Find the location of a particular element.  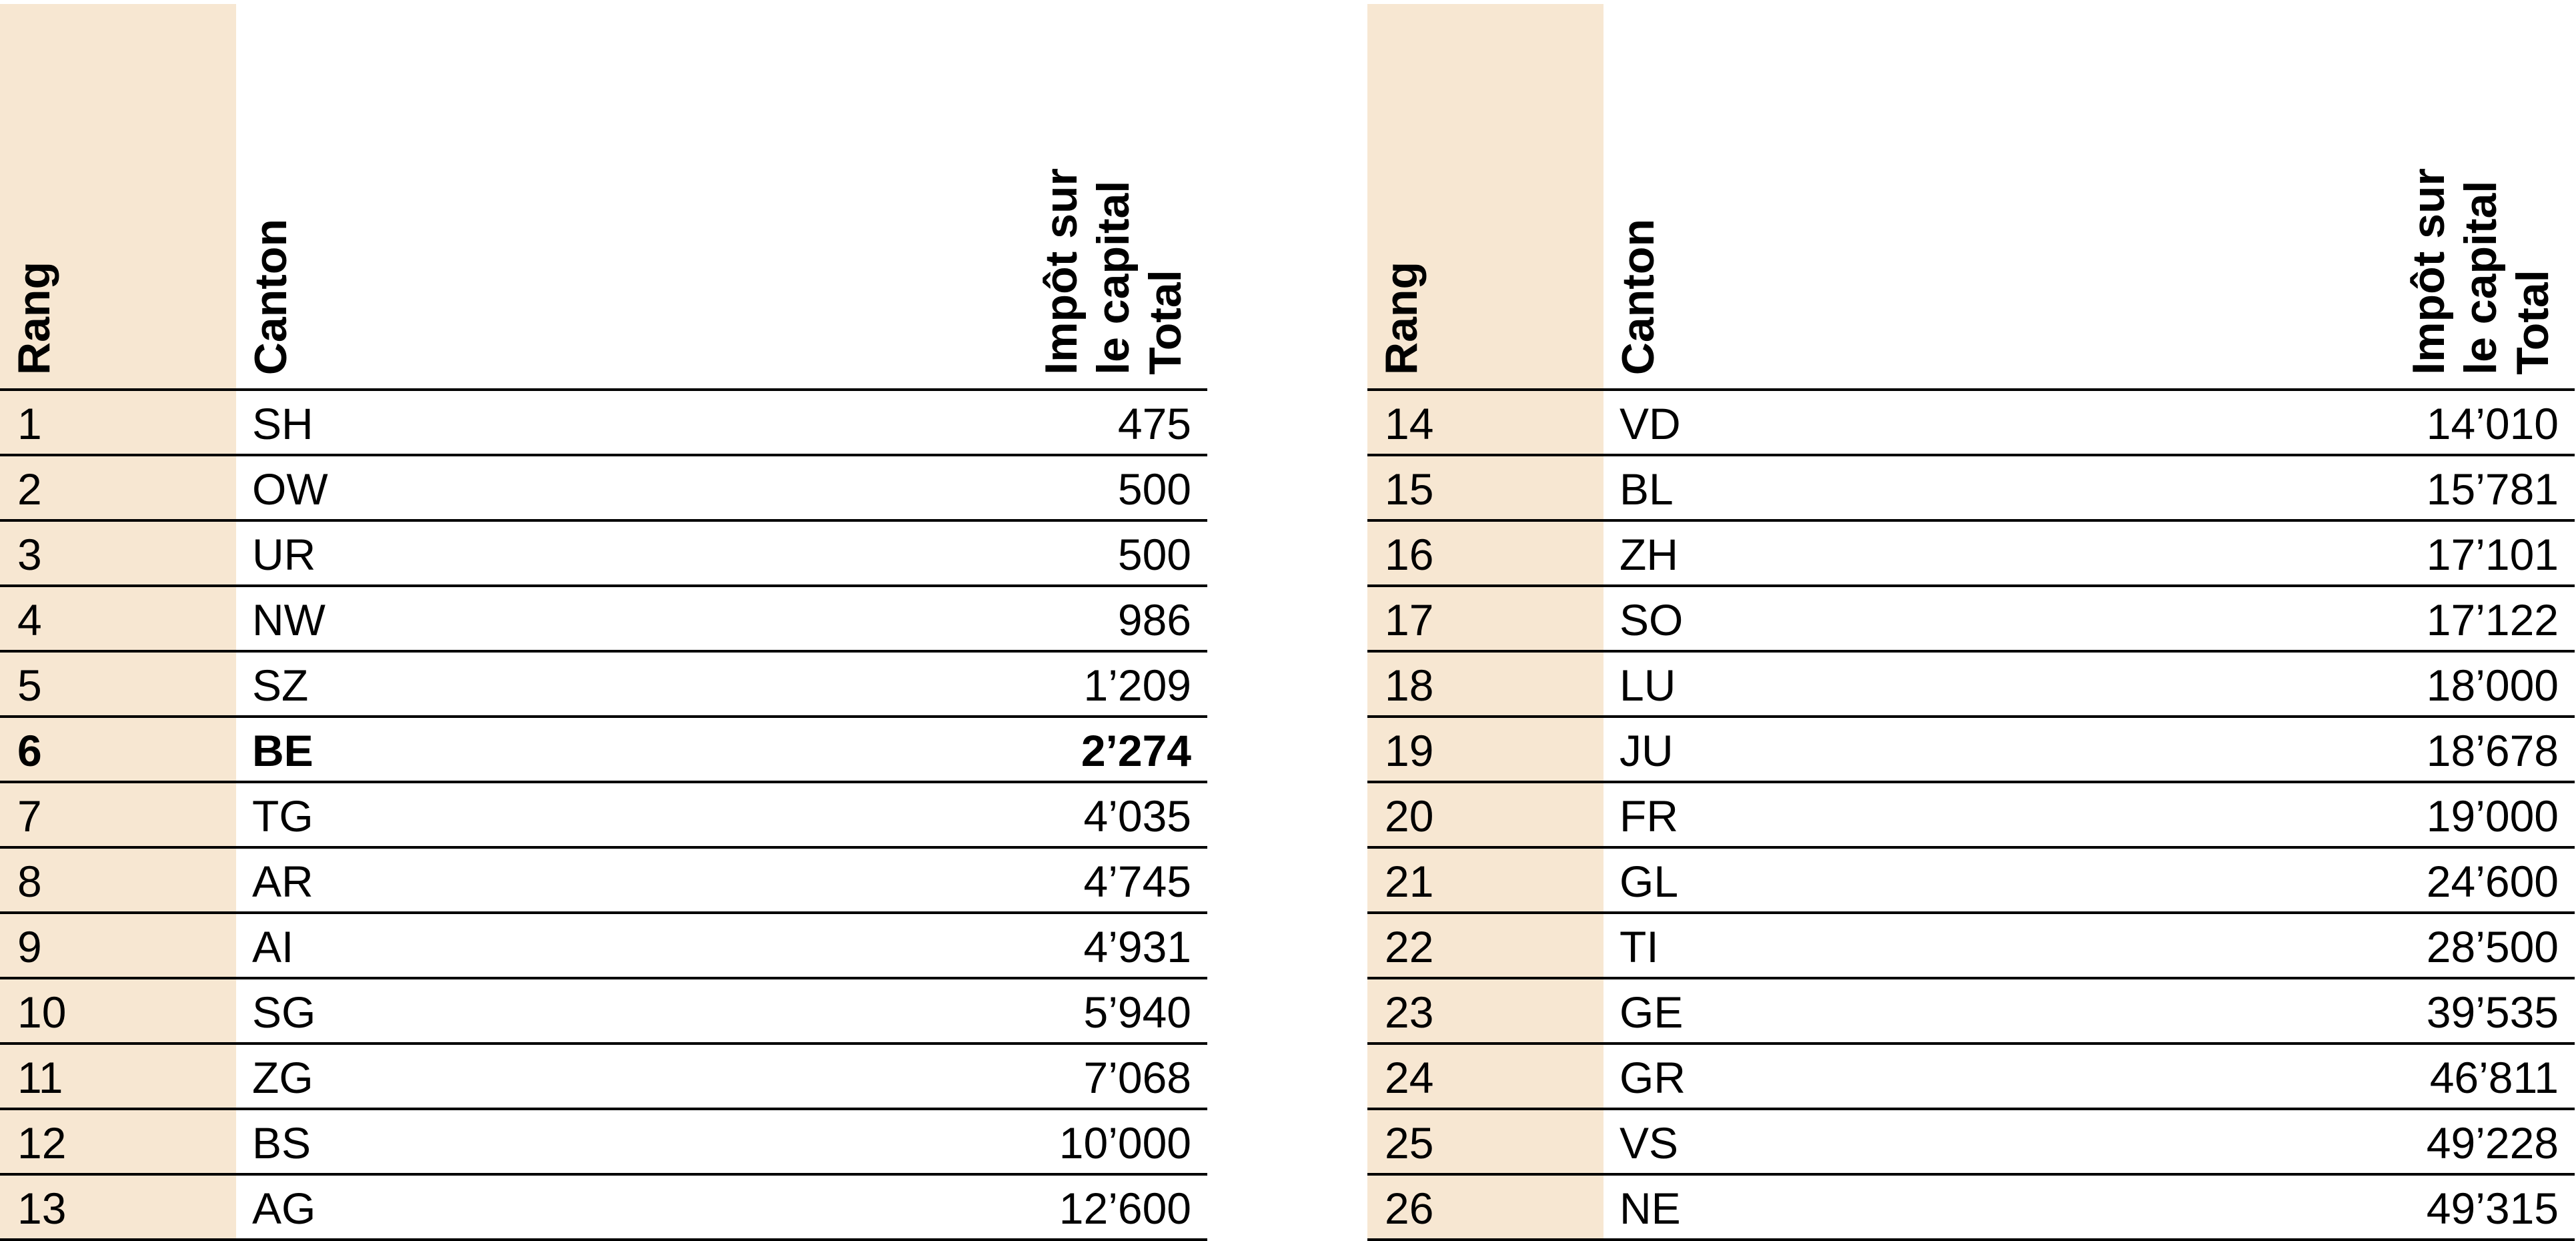

rank-cell: 19 is located at coordinates (1409, 751).